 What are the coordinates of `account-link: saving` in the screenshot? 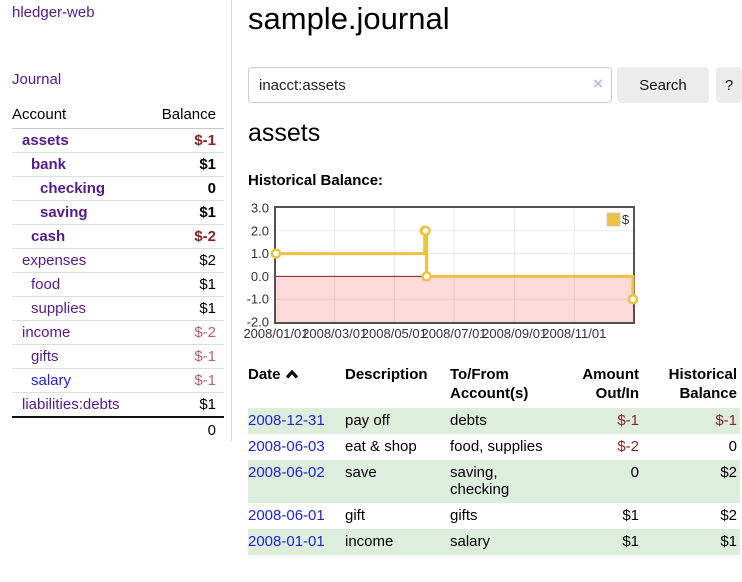 It's located at (64, 212).